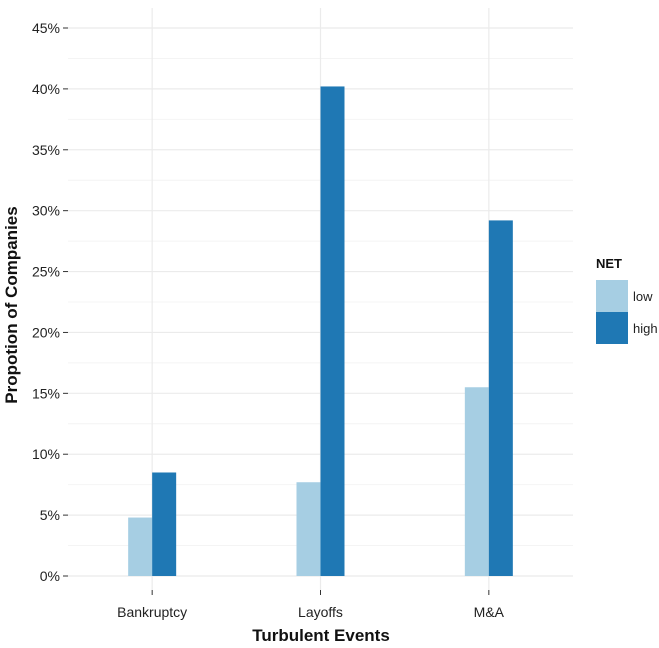  What do you see at coordinates (609, 263) in the screenshot?
I see `legend-title: NET` at bounding box center [609, 263].